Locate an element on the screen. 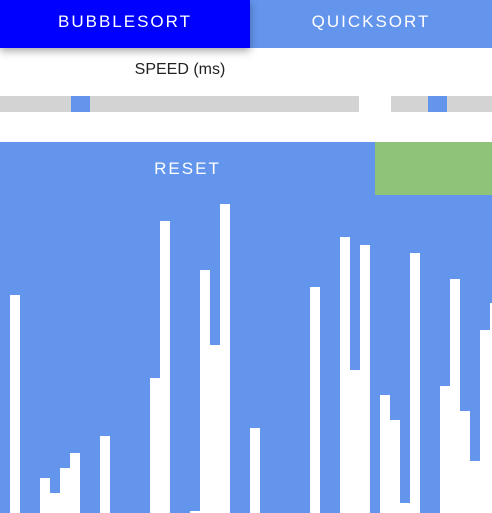 The image size is (492, 513). tab-bubblesort: BUBBLESORT is located at coordinates (125, 24).